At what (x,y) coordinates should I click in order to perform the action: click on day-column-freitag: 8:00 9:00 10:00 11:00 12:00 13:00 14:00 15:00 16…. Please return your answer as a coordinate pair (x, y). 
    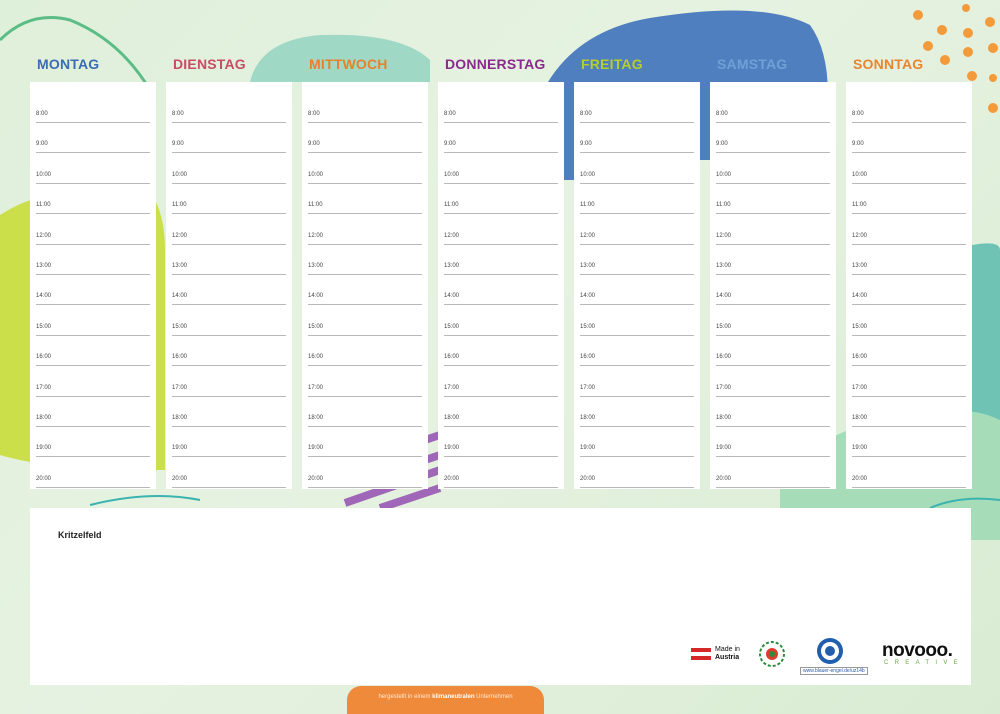
    Looking at the image, I should click on (637, 285).